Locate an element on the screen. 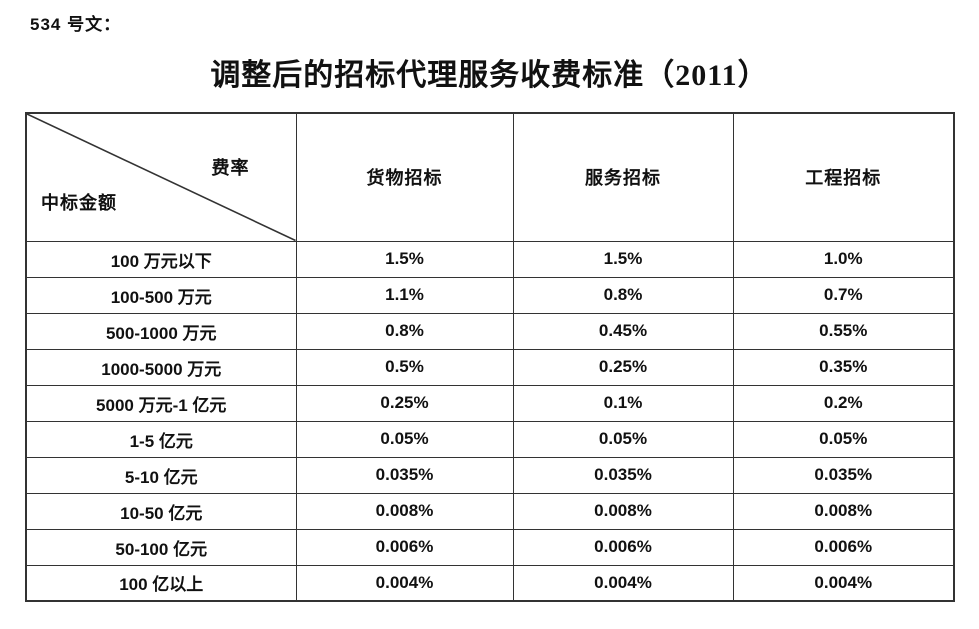  table-row: 100 万元以下 1.5% 1.5% 1.0% is located at coordinates (490, 259).